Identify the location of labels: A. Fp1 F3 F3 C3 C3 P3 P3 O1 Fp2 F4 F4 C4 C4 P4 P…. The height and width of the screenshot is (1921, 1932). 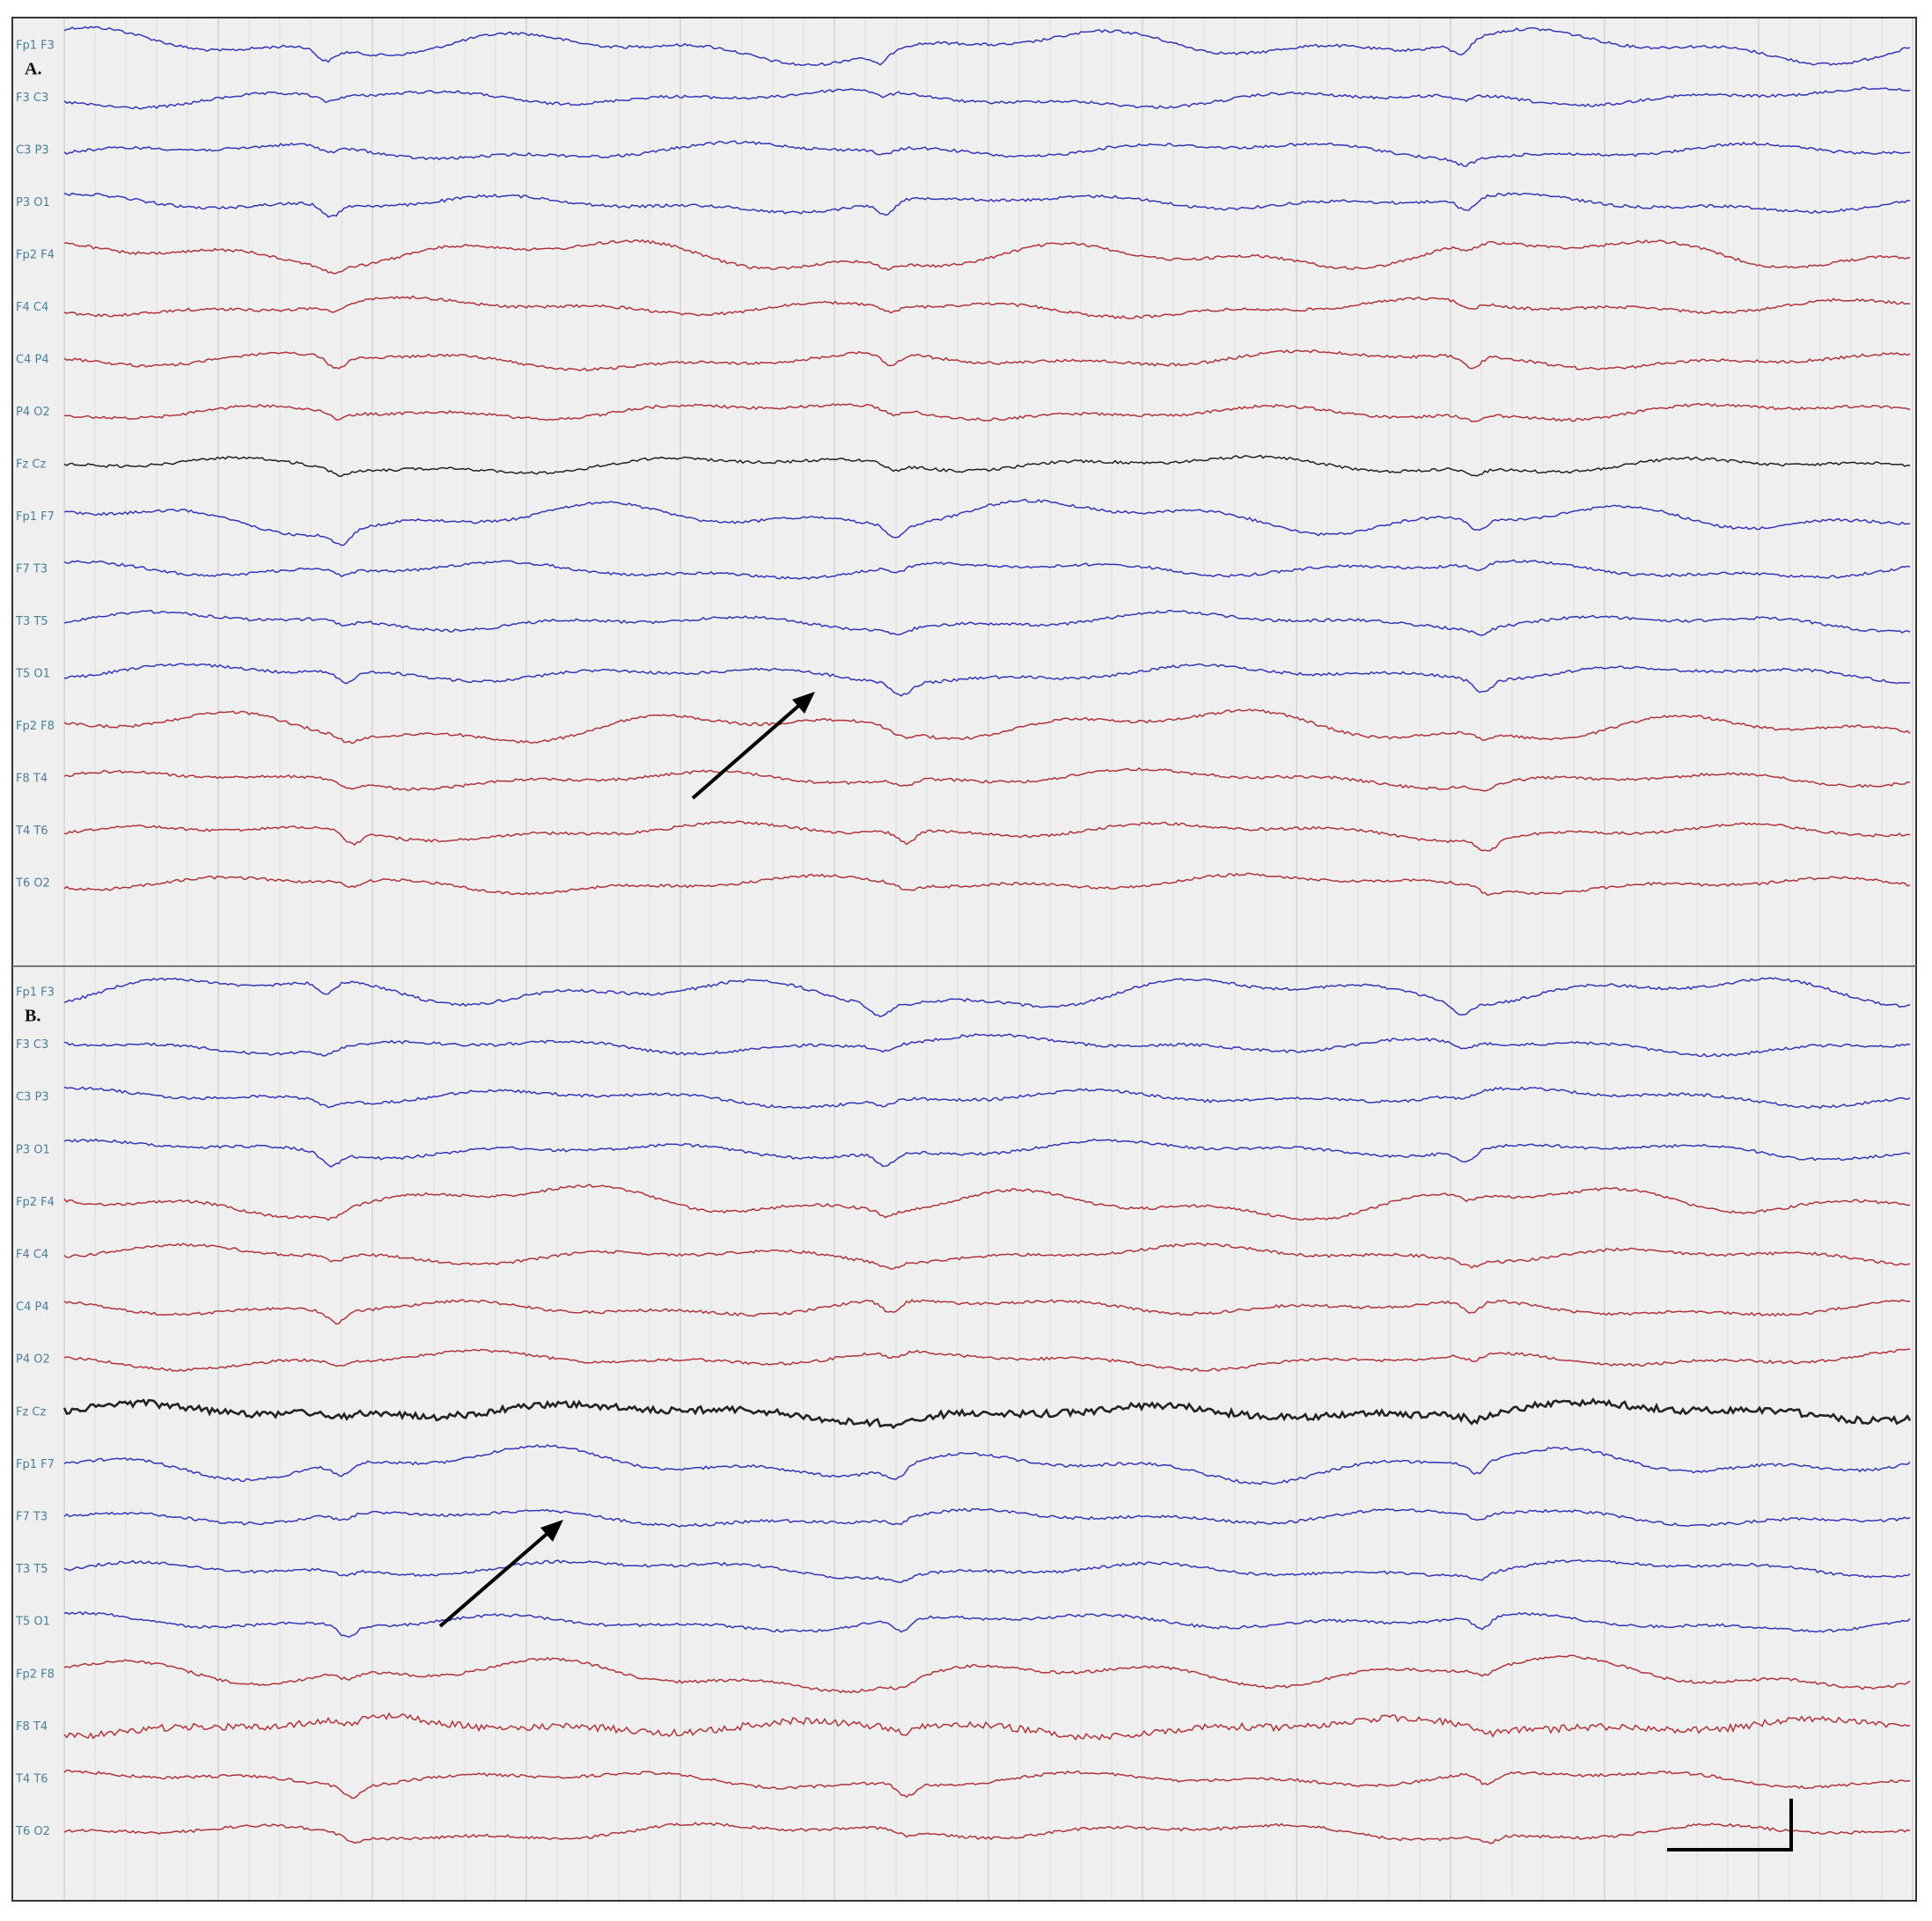
(35, 940).